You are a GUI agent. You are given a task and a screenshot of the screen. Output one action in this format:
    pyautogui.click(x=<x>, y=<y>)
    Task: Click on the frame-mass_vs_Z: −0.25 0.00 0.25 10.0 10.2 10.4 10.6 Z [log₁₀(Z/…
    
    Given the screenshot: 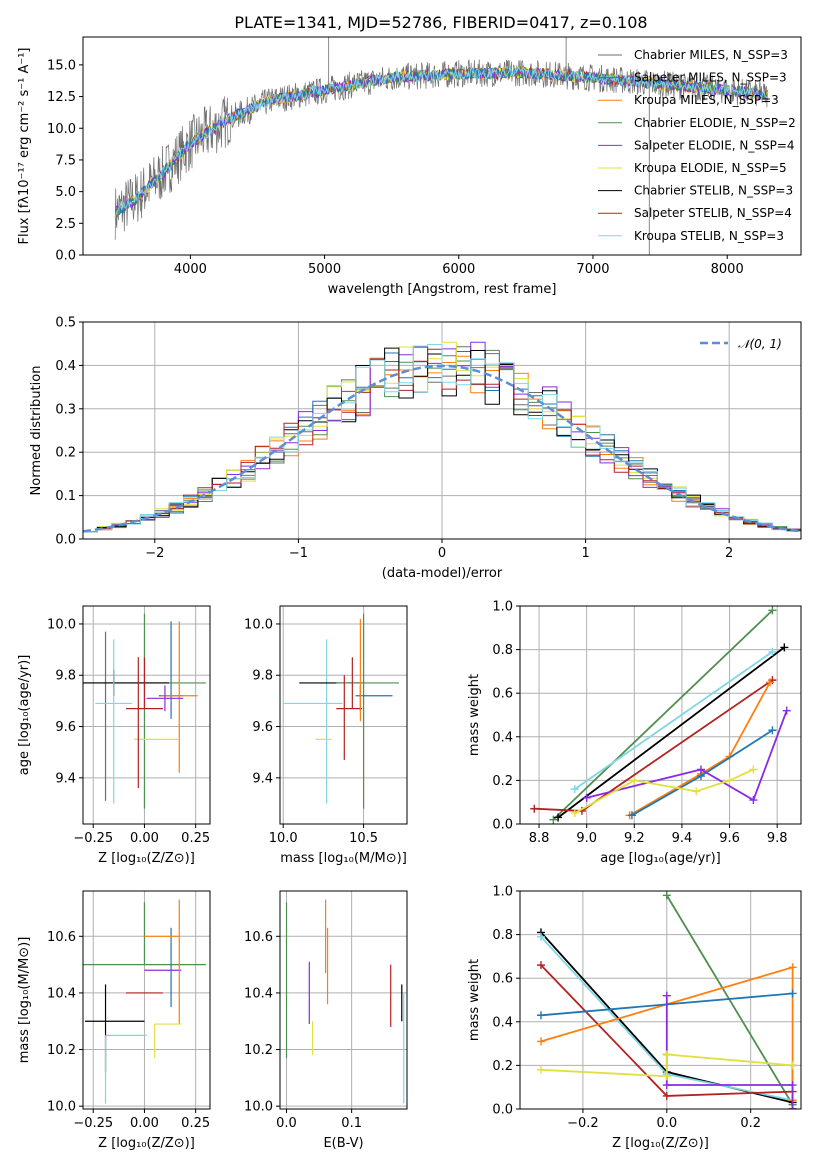 What is the action you would take?
    pyautogui.click(x=114, y=1020)
    